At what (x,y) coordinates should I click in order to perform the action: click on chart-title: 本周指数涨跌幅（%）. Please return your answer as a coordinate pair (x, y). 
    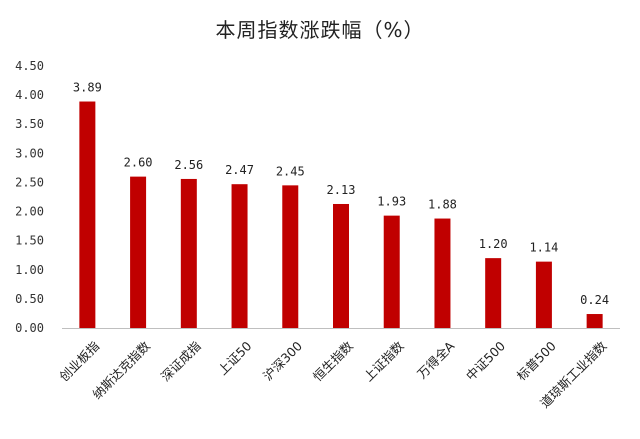
    Looking at the image, I should click on (320, 30).